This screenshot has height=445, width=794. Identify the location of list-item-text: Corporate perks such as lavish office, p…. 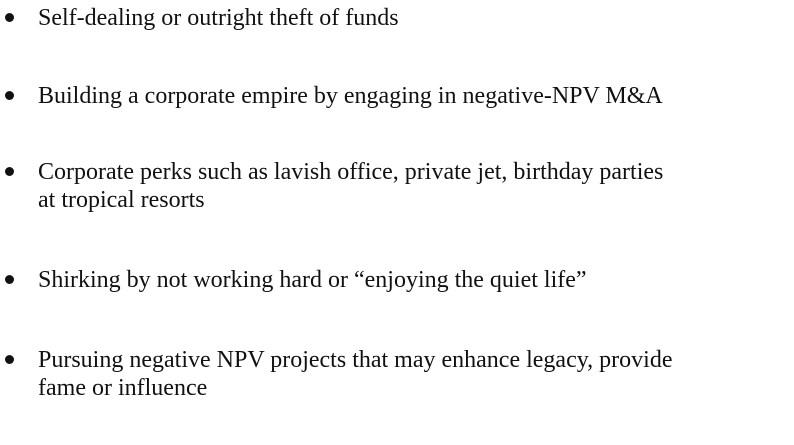
(351, 186).